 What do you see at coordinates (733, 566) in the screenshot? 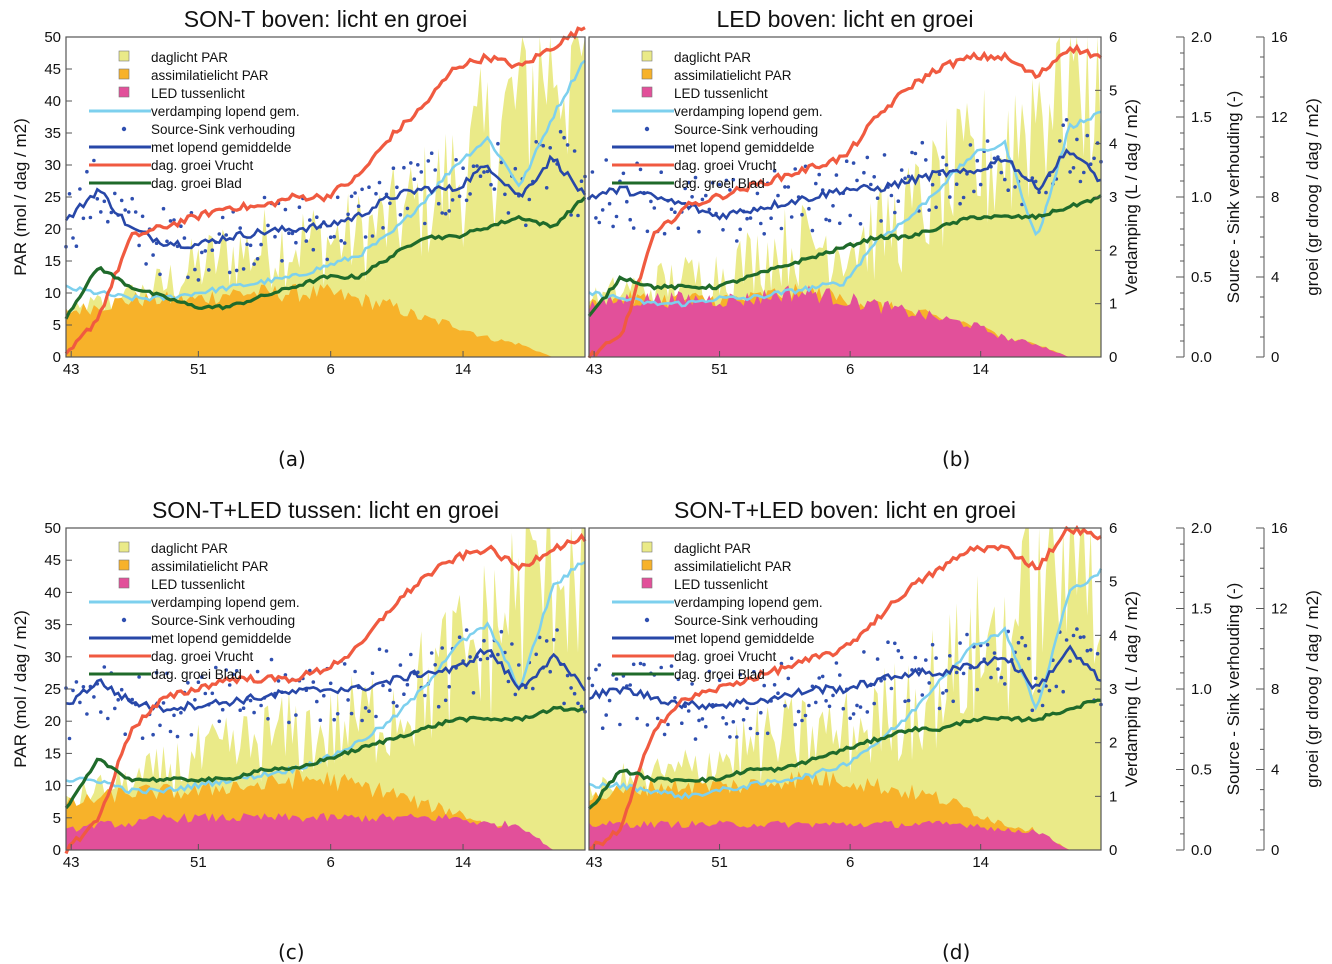
I see `legend-label: assimilatielicht PAR` at bounding box center [733, 566].